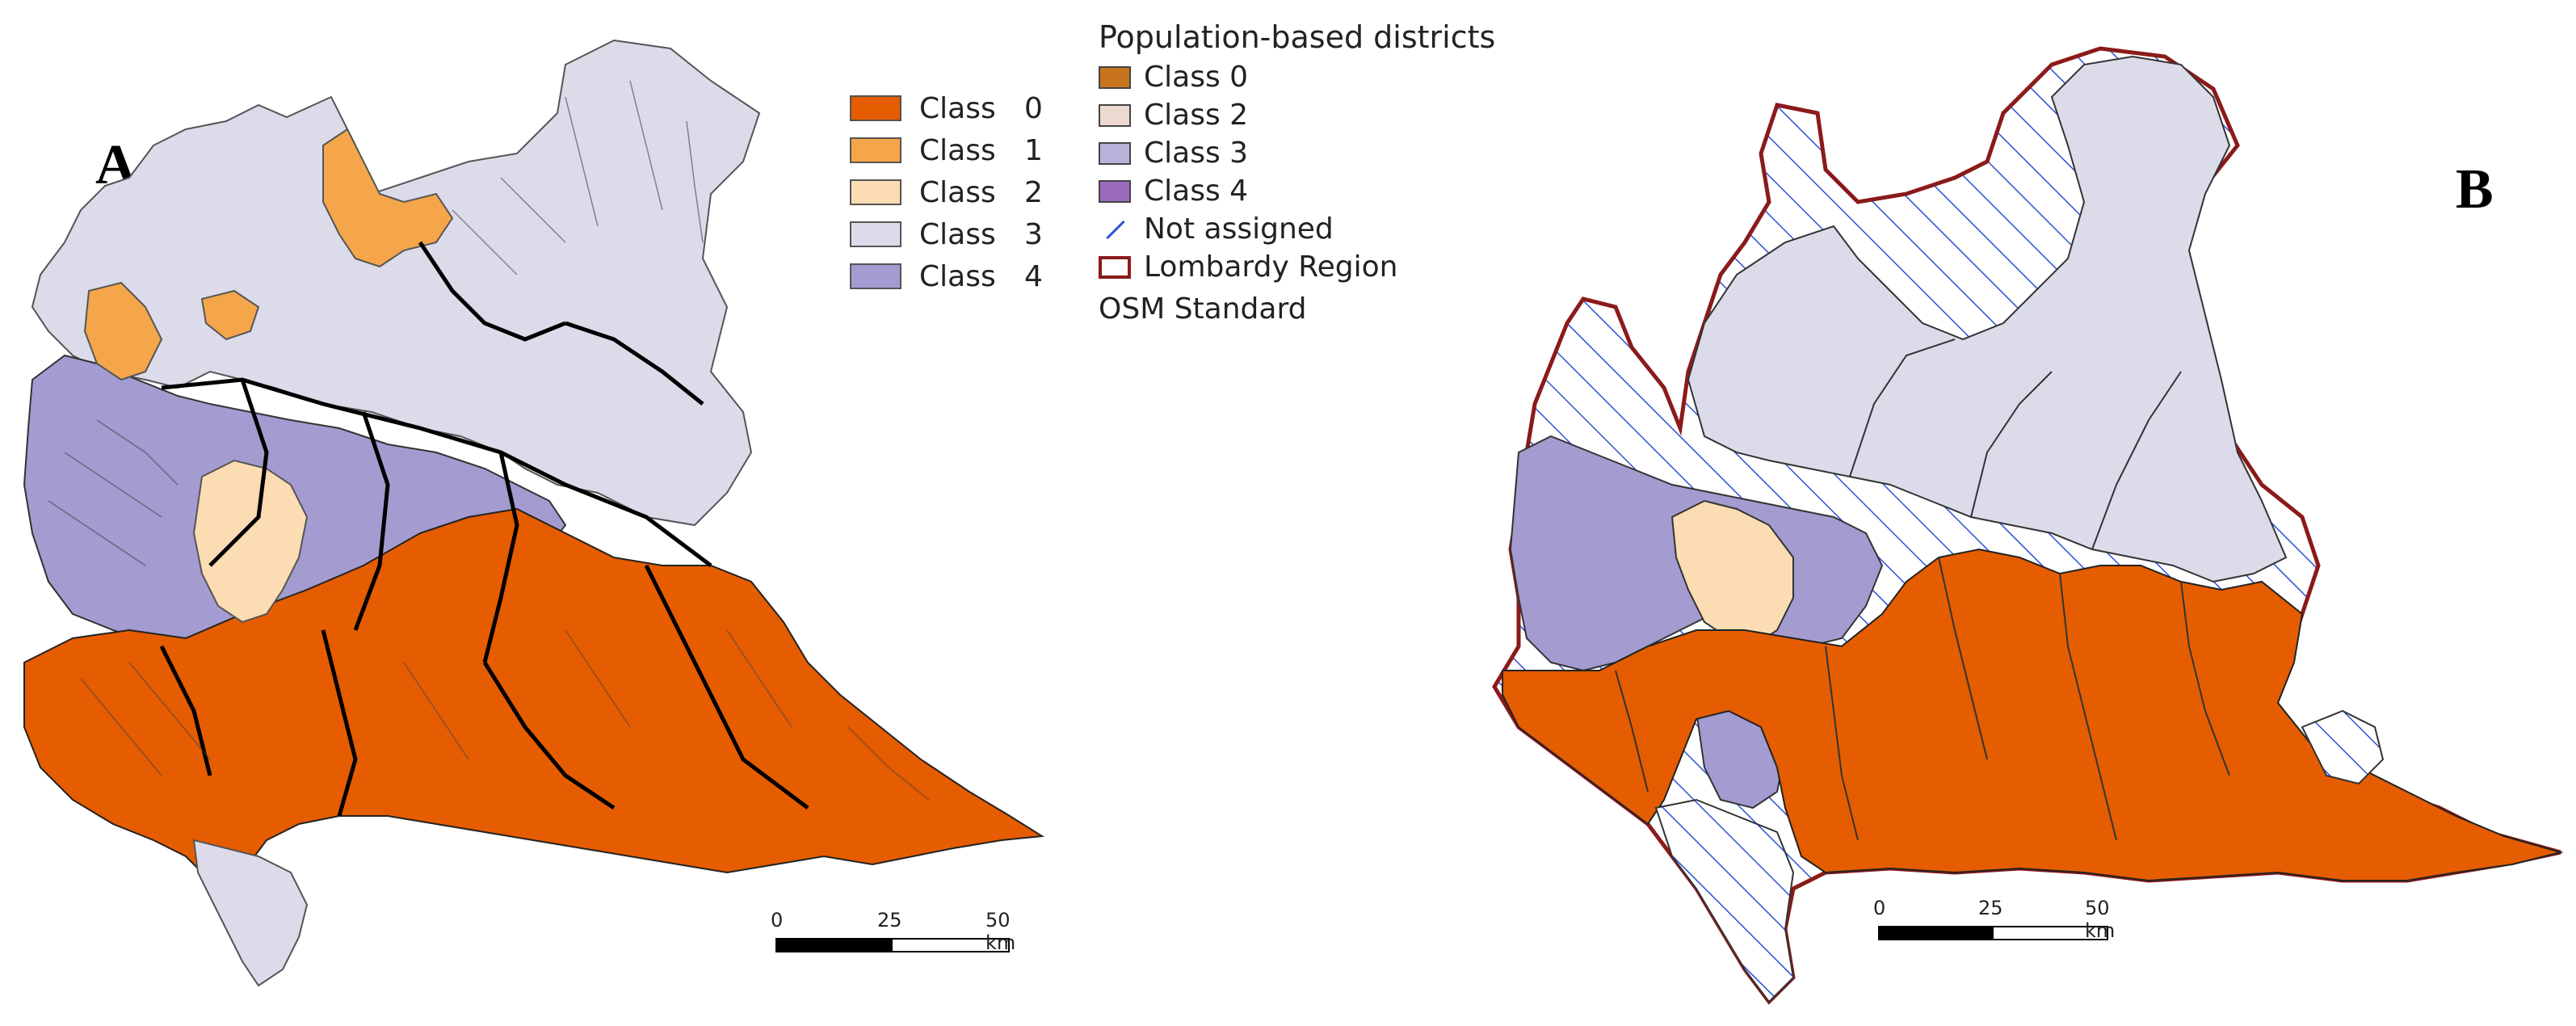  I want to click on map-b-unassigned-east, so click(2343, 747).